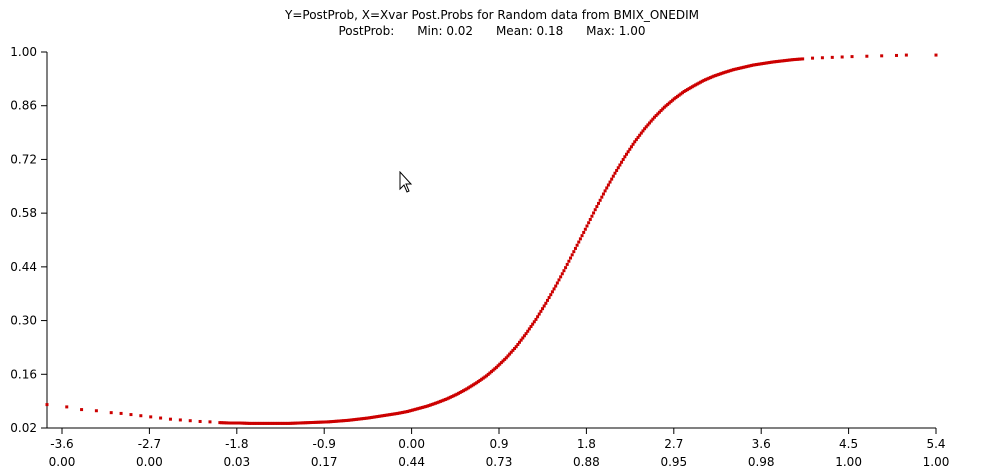  What do you see at coordinates (62, 462) in the screenshot?
I see `x-tick-label-secondary: 0.00` at bounding box center [62, 462].